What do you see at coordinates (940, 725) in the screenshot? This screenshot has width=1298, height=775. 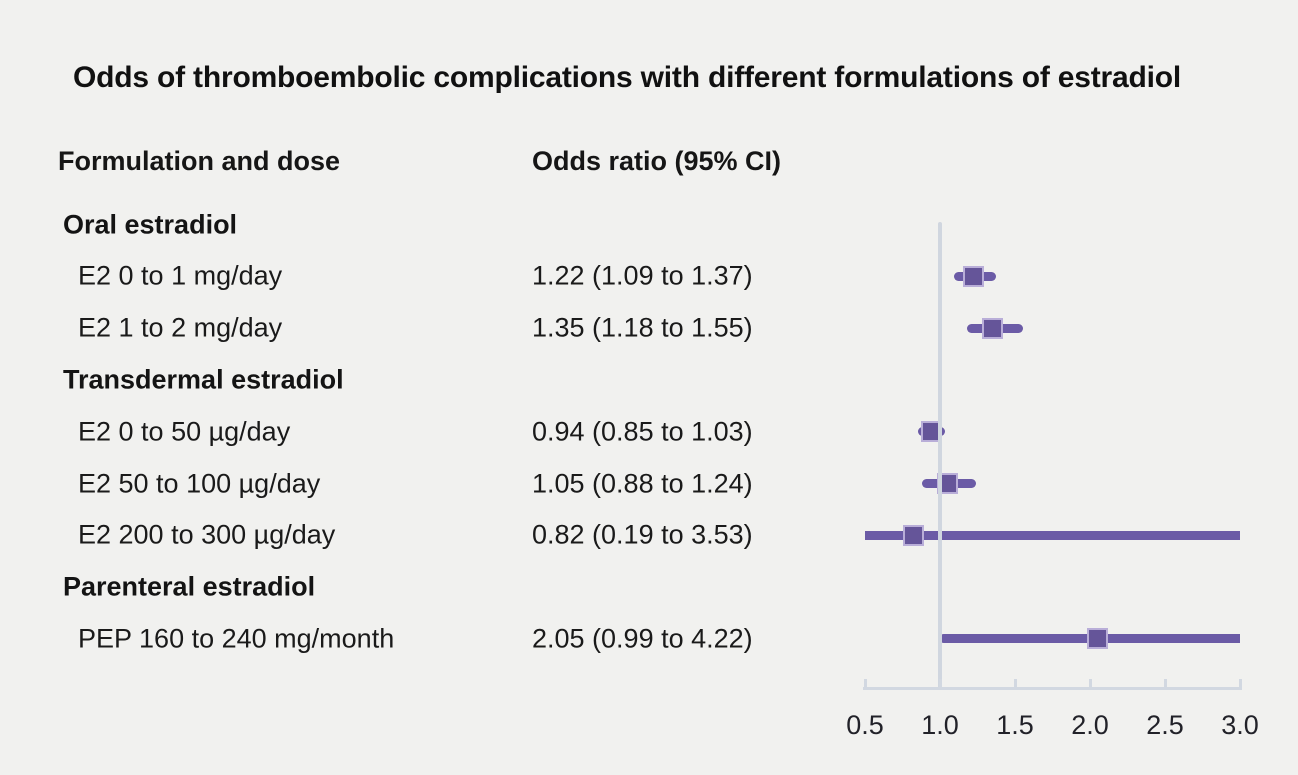 I see `axis-tick-label: 1.0` at bounding box center [940, 725].